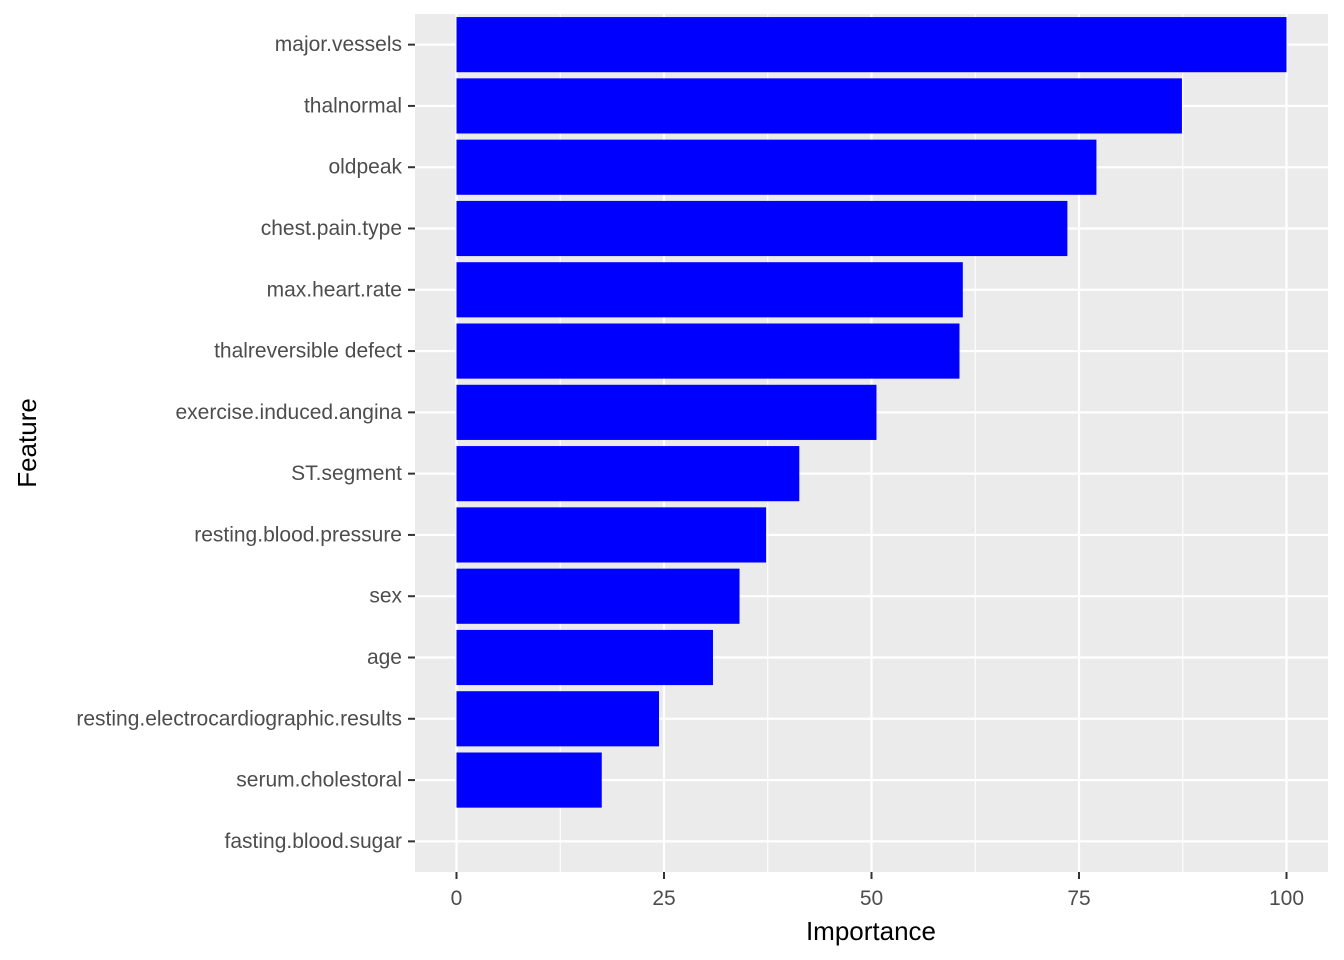 The height and width of the screenshot is (960, 1344). What do you see at coordinates (313, 841) in the screenshot?
I see `y-tick-label: fasting.blood.sugar` at bounding box center [313, 841].